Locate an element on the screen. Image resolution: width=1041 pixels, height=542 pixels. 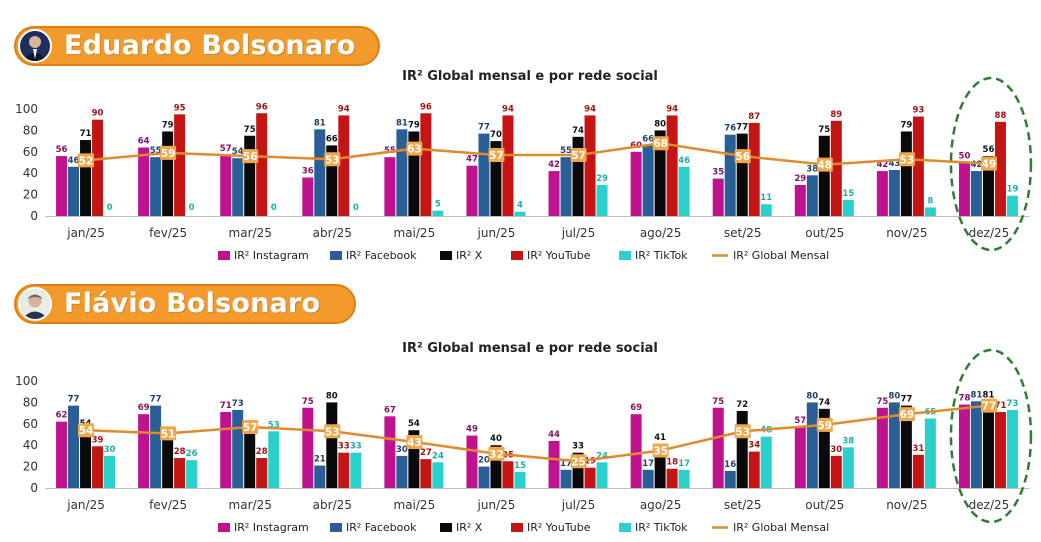
data-label-instagram: 56 is located at coordinates (62, 150).